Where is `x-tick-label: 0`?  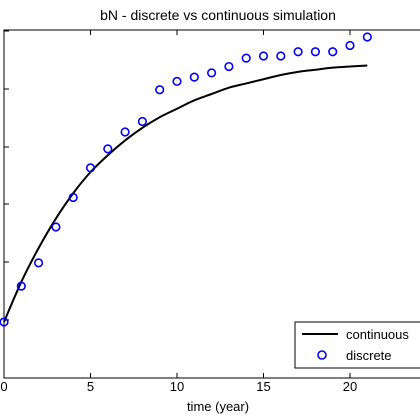 x-tick-label: 0 is located at coordinates (3, 386).